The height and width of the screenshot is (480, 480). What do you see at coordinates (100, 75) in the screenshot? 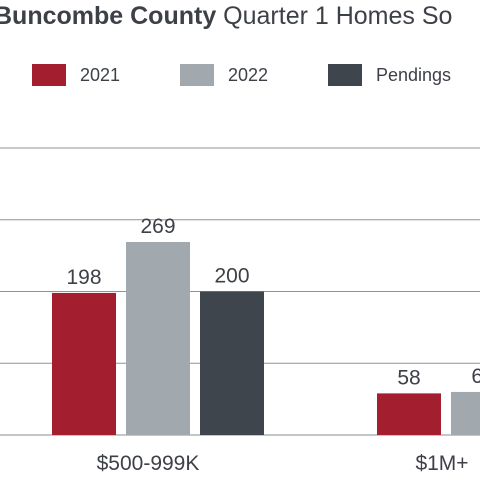
I see `legend-label-2021: 2021` at bounding box center [100, 75].